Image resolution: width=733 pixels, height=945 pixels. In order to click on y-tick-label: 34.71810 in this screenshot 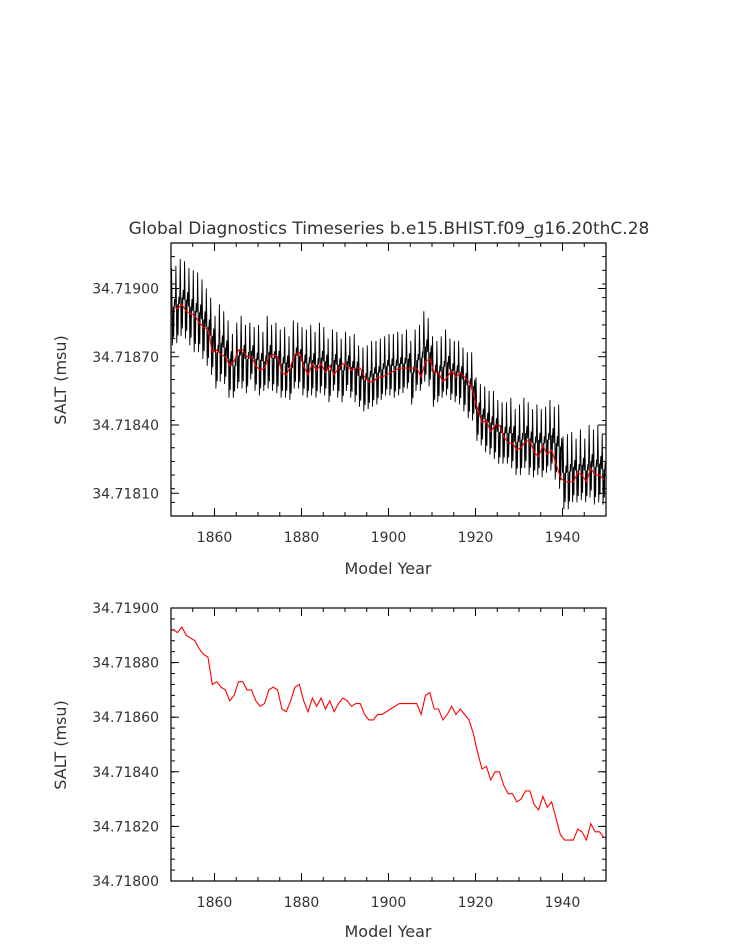, I will do `click(125, 494)`.